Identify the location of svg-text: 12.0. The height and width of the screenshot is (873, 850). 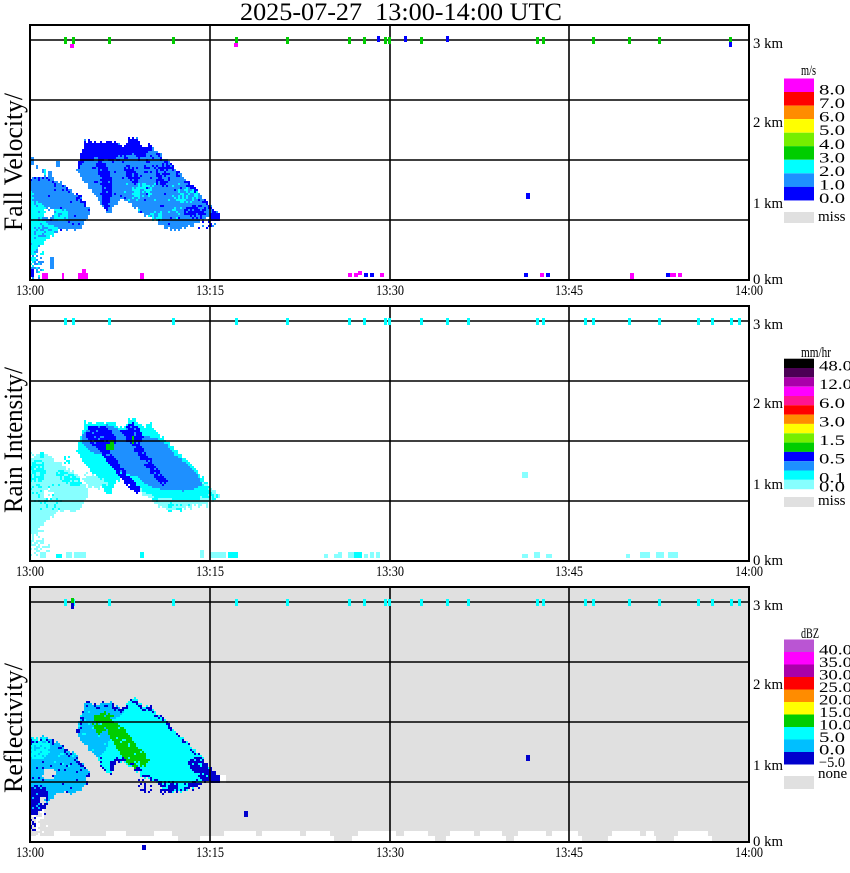
(834, 385).